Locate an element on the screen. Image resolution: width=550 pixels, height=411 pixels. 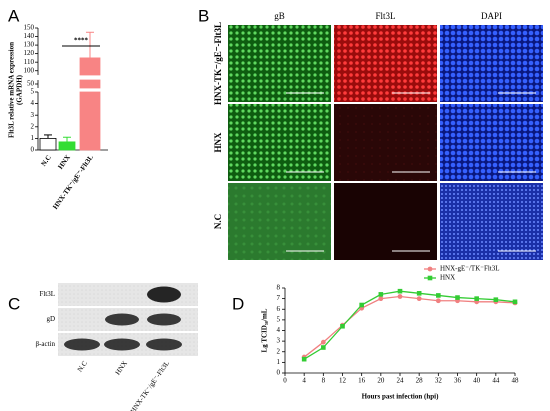
column-header: DAPI is located at coordinates (491, 16).